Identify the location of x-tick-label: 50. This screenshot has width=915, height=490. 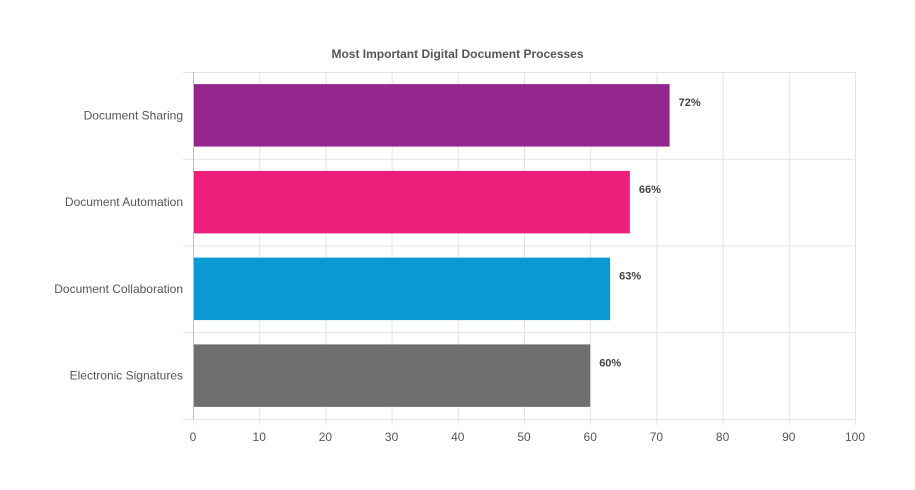
(524, 437).